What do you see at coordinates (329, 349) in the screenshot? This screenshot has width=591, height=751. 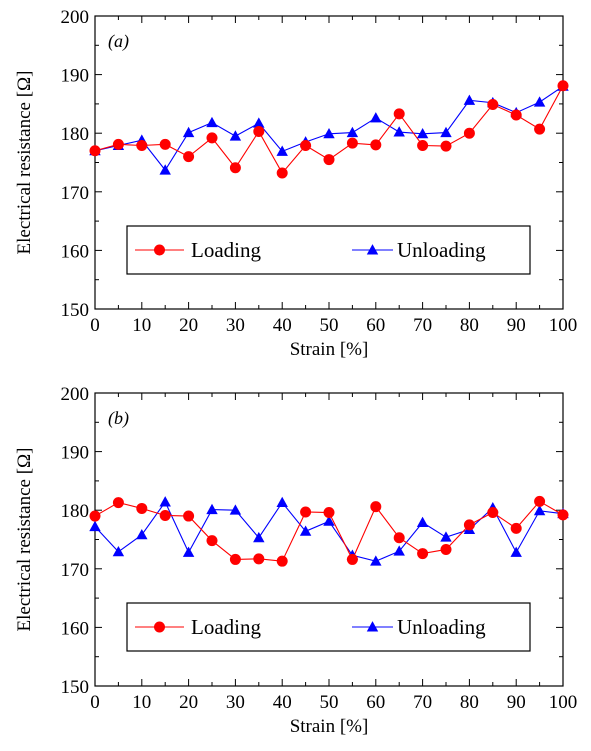 I see `x-axis-title: Strain [%]` at bounding box center [329, 349].